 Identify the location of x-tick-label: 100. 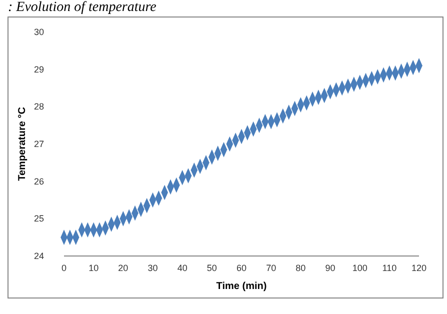
(360, 268).